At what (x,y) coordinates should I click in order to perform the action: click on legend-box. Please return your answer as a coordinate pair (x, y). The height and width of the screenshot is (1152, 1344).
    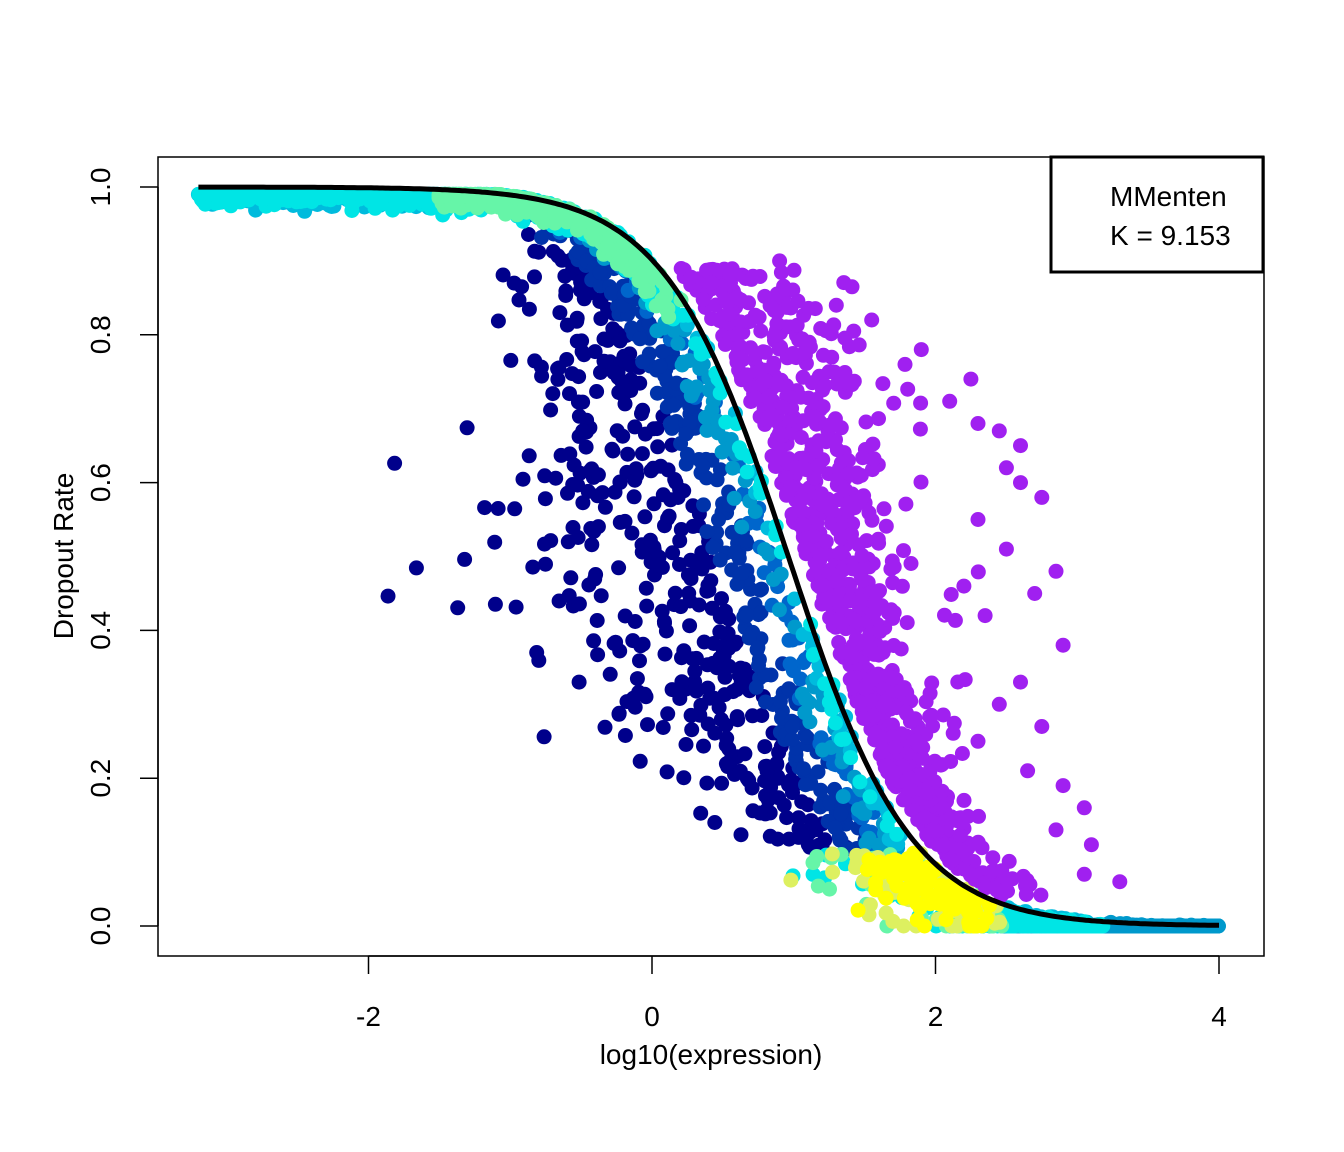
    Looking at the image, I should click on (1157, 214).